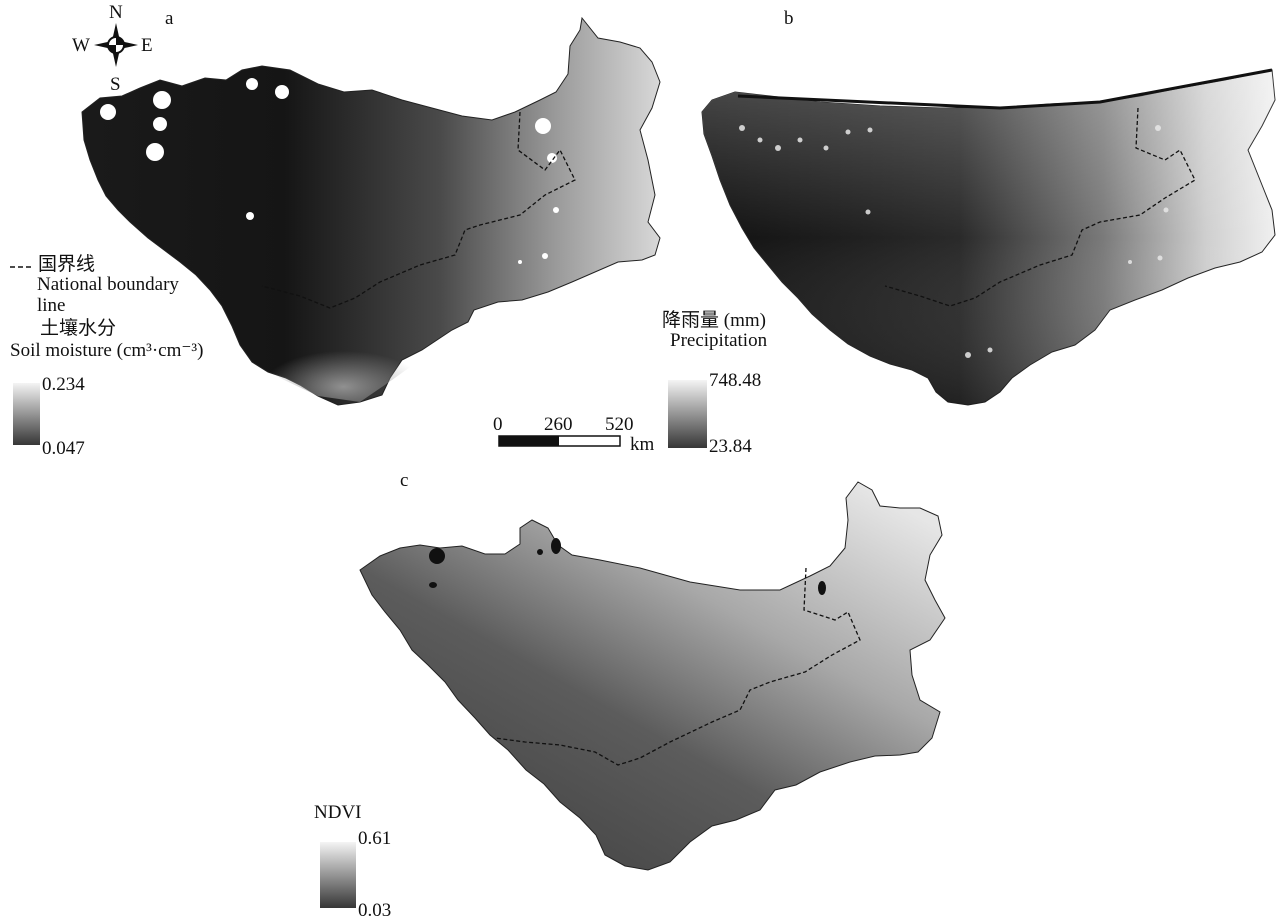 The image size is (1284, 924). Describe the element at coordinates (108, 284) in the screenshot. I see `boundary-label-en: National boundary` at that location.